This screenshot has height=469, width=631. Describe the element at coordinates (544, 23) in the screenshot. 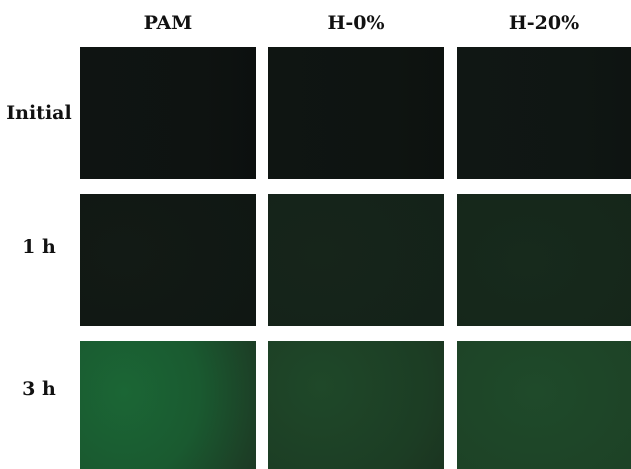

I see `column-header-h-20: H-20%` at that location.